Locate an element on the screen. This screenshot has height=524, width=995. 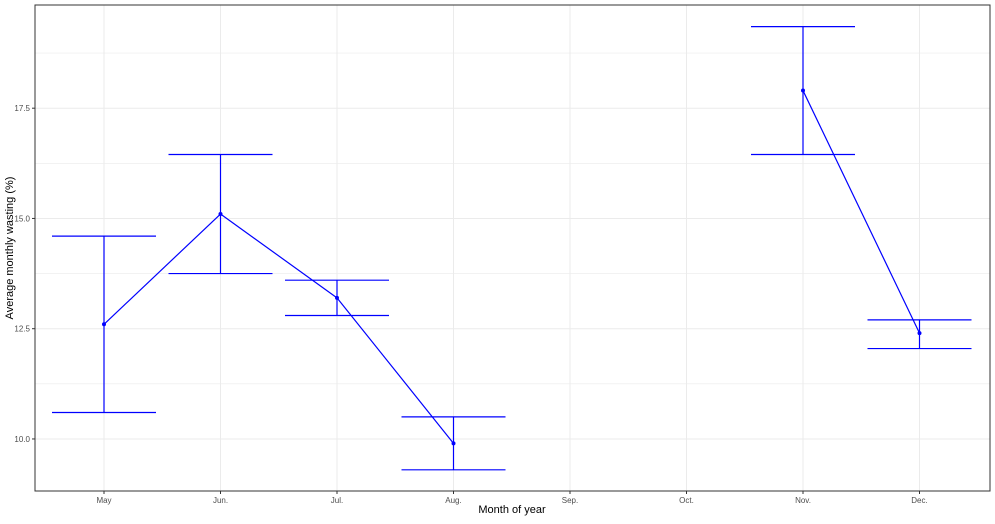
x-tick-label: Dec. is located at coordinates (919, 500).